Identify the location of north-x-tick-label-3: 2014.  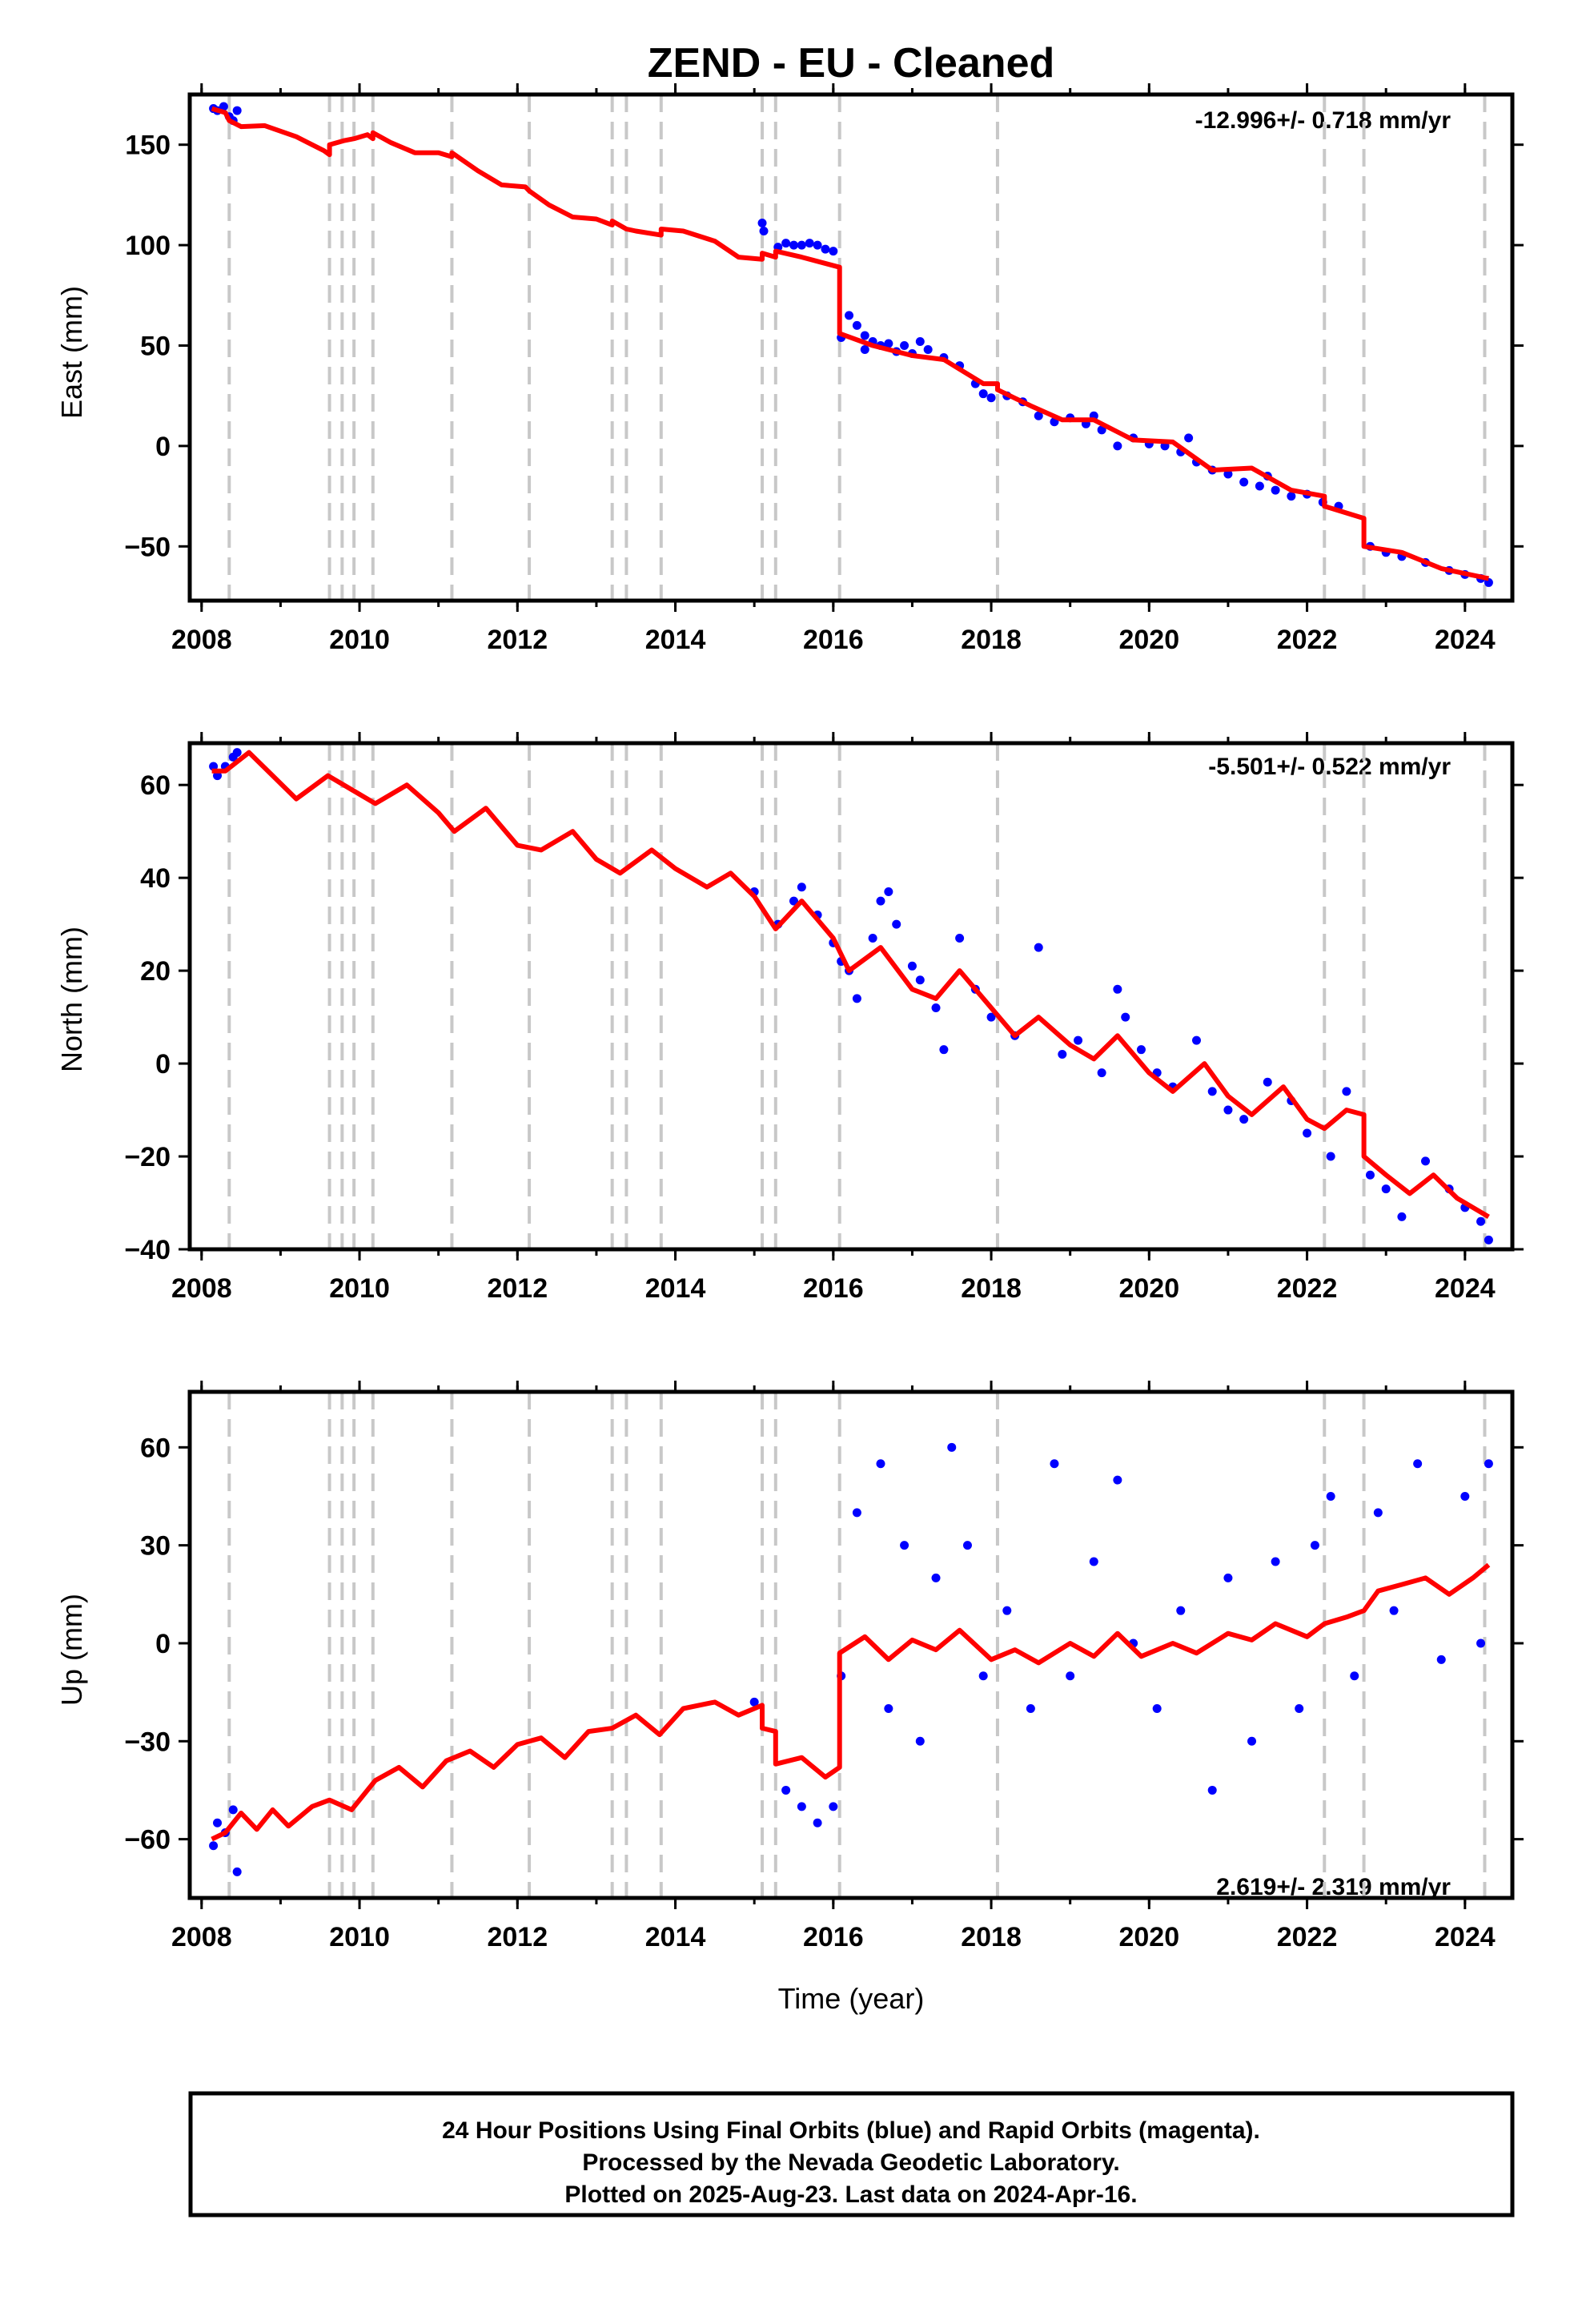
(675, 1288).